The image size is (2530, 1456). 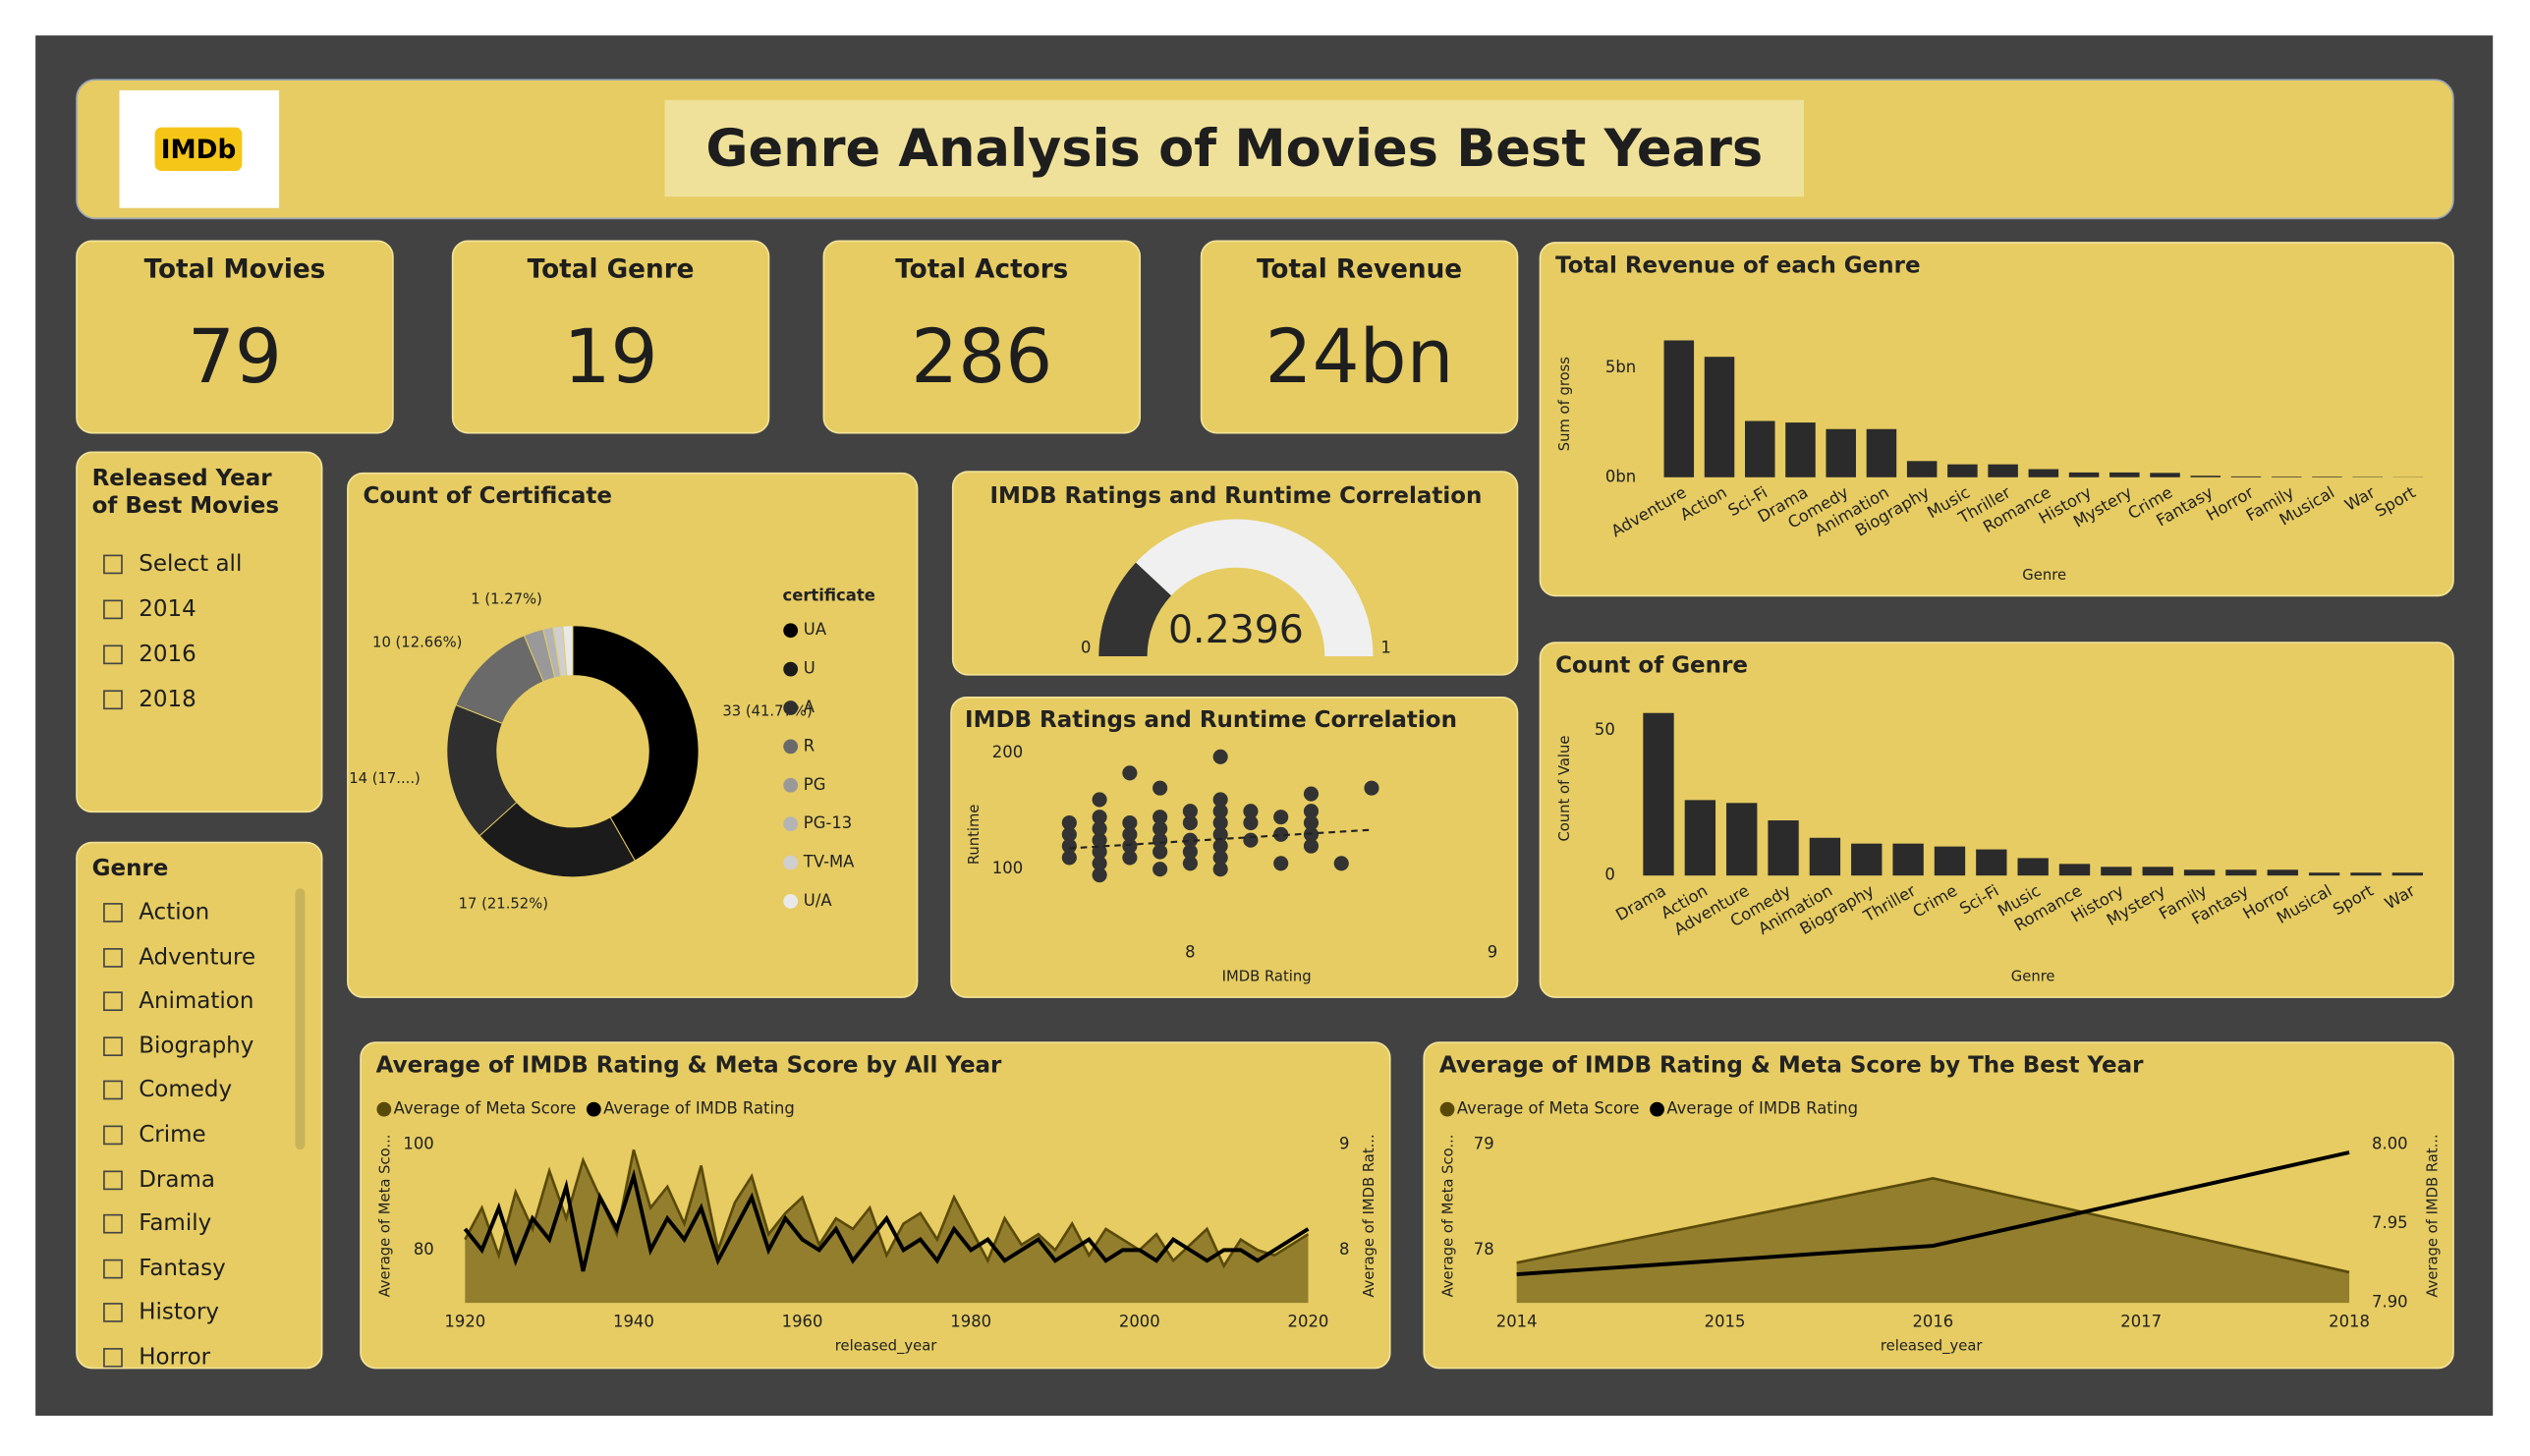 I want to click on slicer-item-label: 2014, so click(x=168, y=609).